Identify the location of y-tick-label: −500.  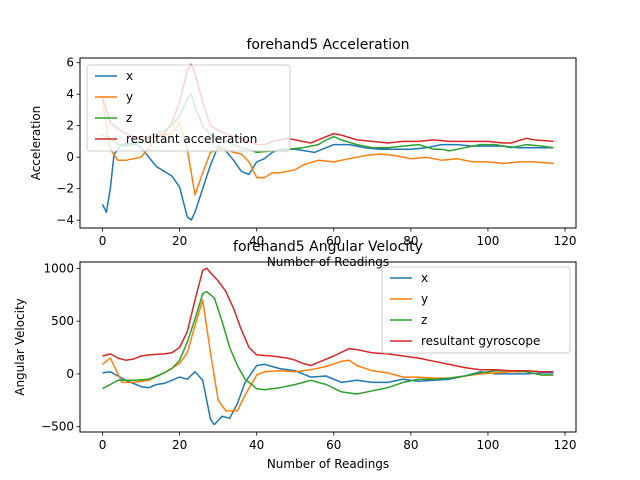
(57, 427).